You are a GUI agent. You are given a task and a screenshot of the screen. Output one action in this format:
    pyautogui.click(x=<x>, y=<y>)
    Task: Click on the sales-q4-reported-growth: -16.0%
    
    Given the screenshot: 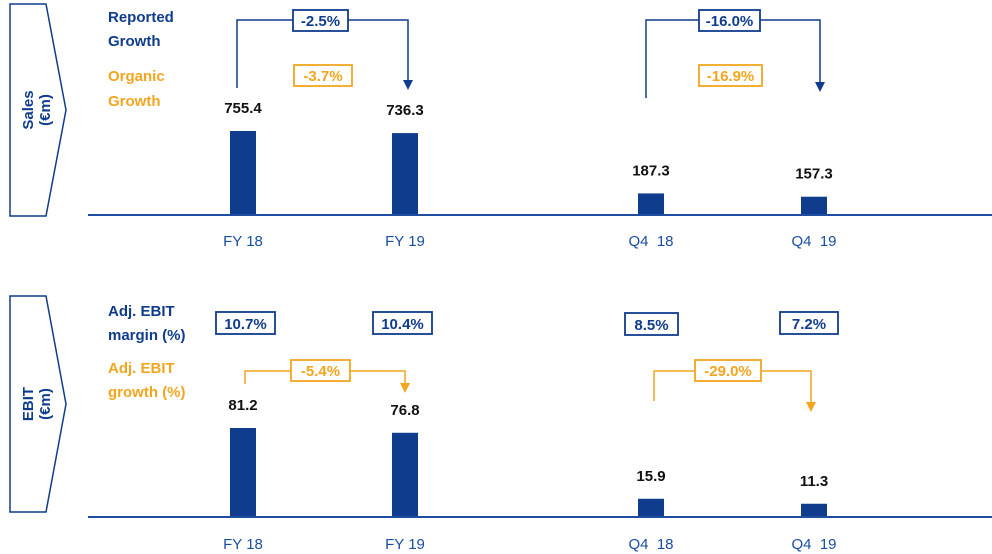 What is the action you would take?
    pyautogui.click(x=730, y=21)
    